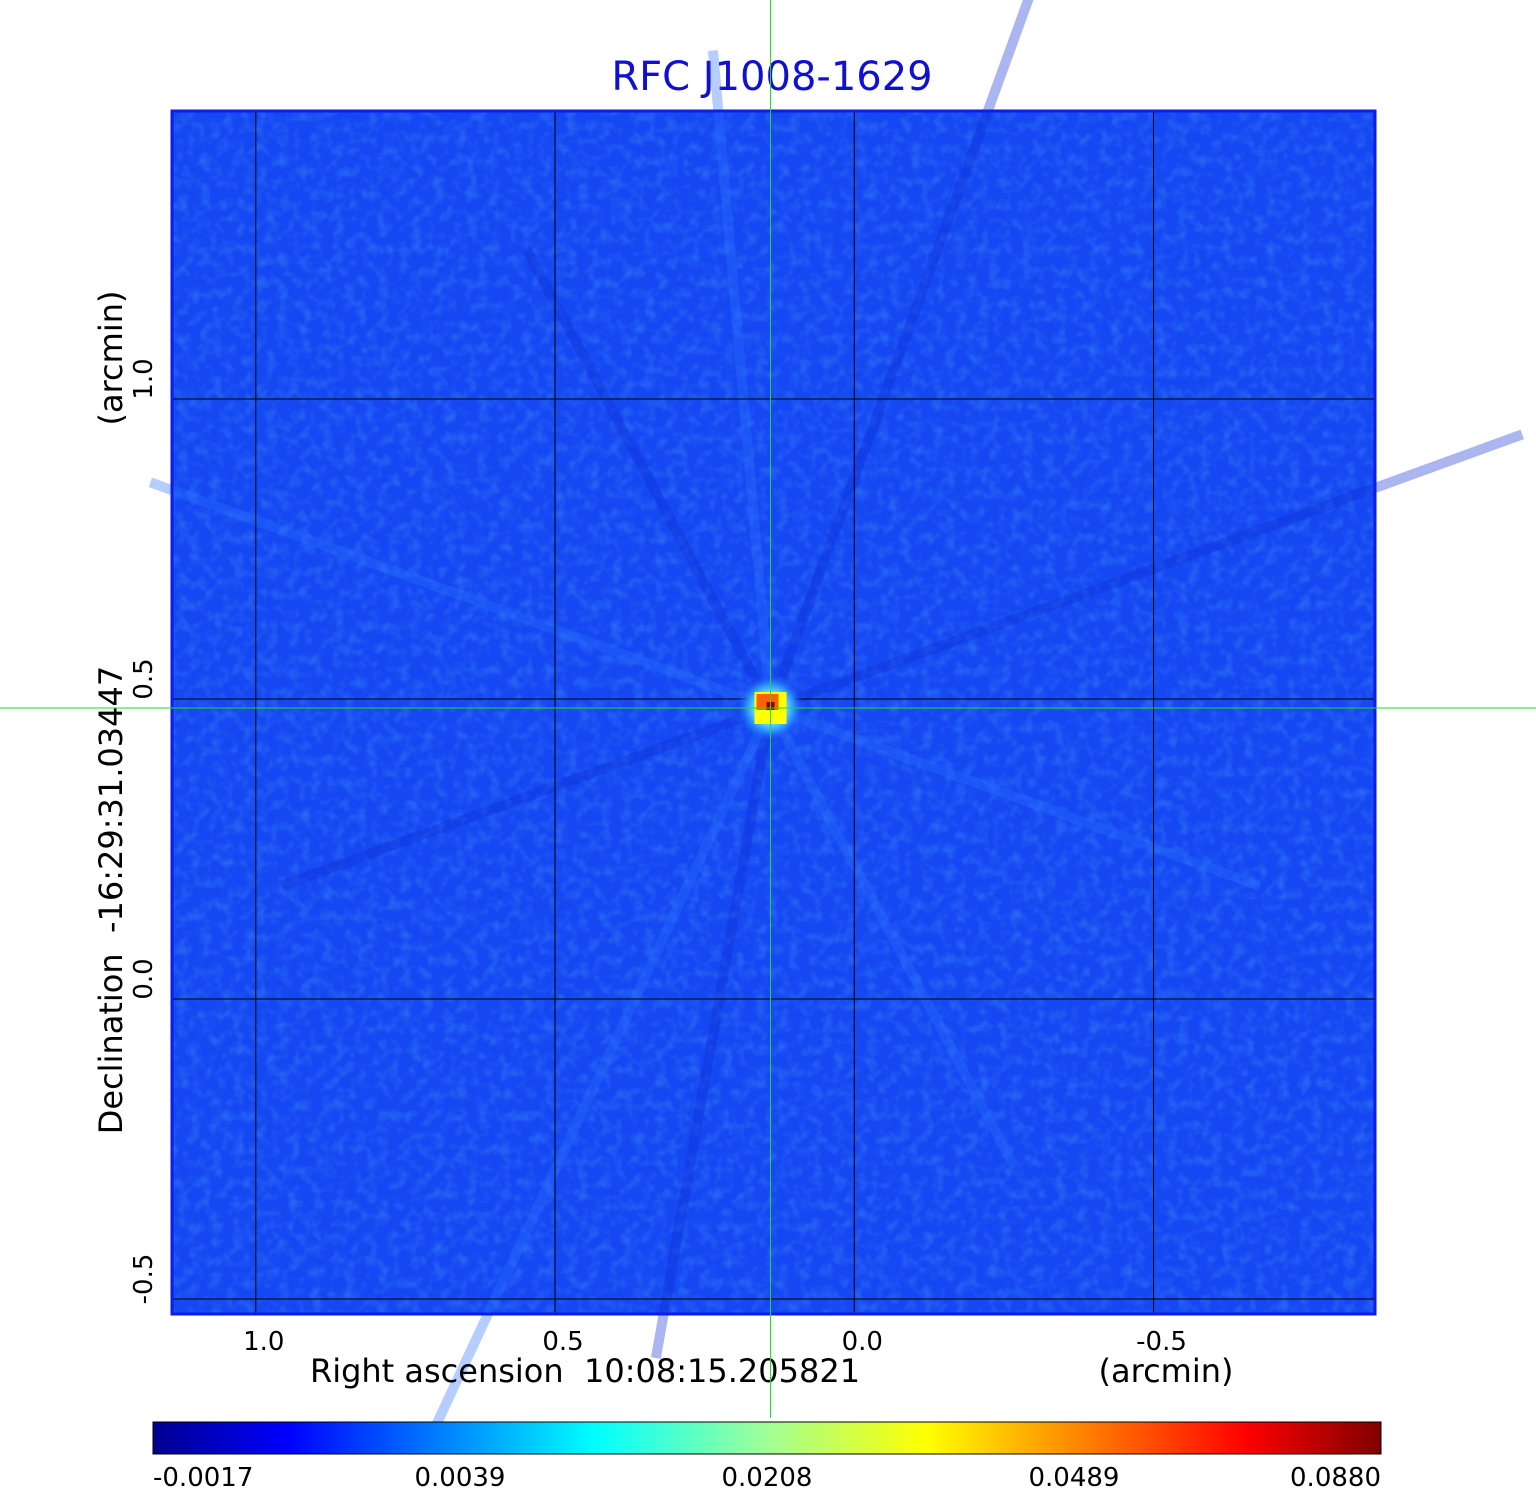 This screenshot has height=1511, width=1536. I want to click on y-tick-labels: 1.0 0.5 0.0 -0.5, so click(144, 831).